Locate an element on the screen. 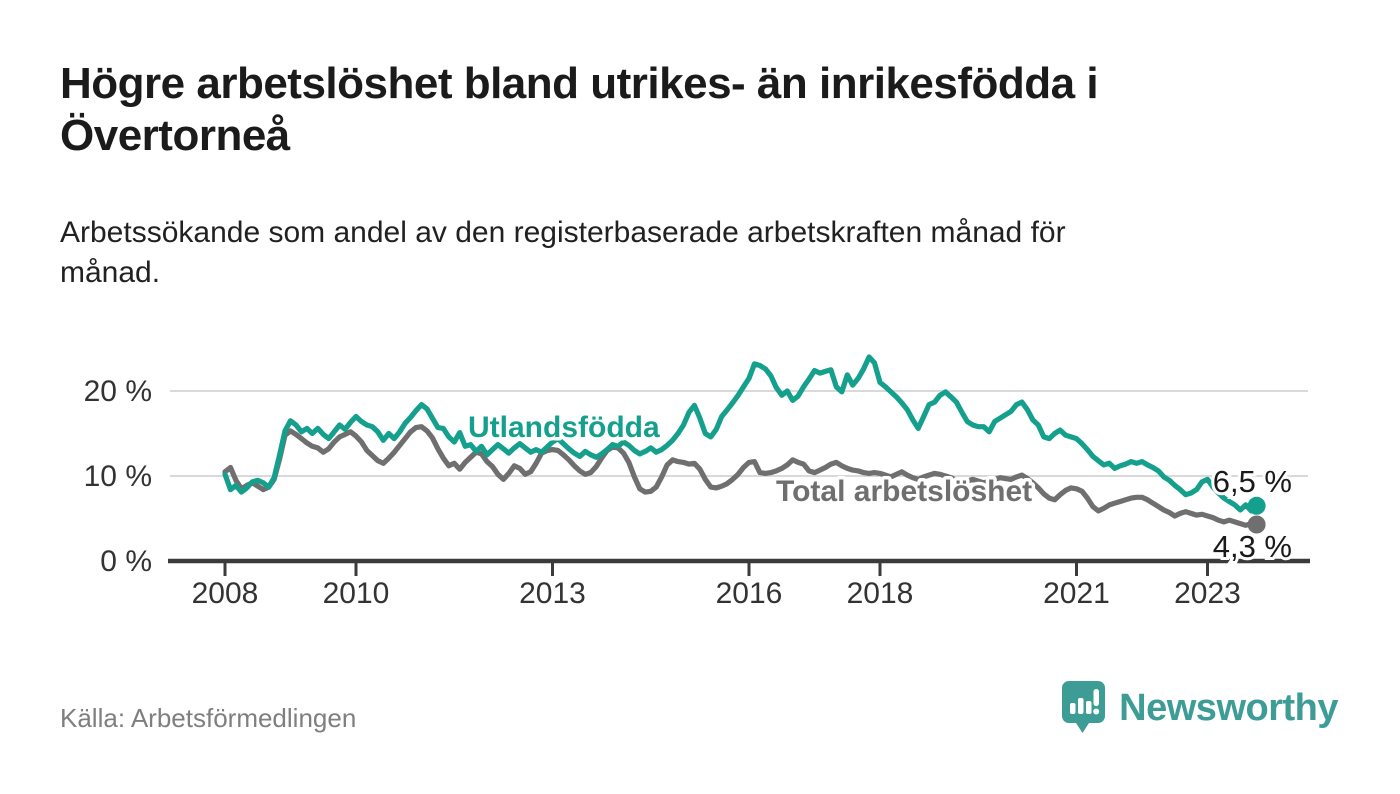 The height and width of the screenshot is (794, 1400). series-label-utlandsf-dda: Utlandsfödda is located at coordinates (564, 427).